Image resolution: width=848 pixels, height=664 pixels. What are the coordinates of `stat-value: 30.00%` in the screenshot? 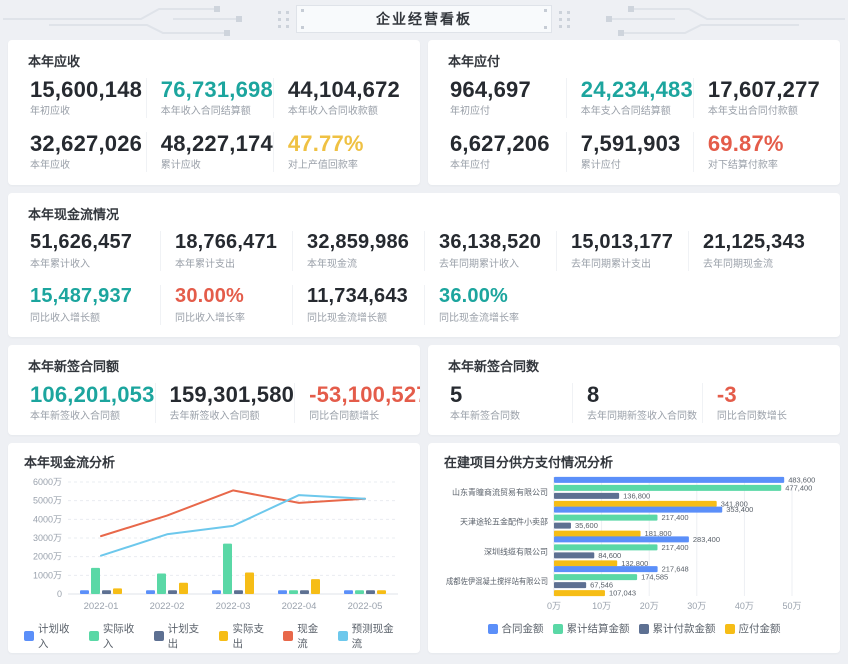 It's located at (210, 296).